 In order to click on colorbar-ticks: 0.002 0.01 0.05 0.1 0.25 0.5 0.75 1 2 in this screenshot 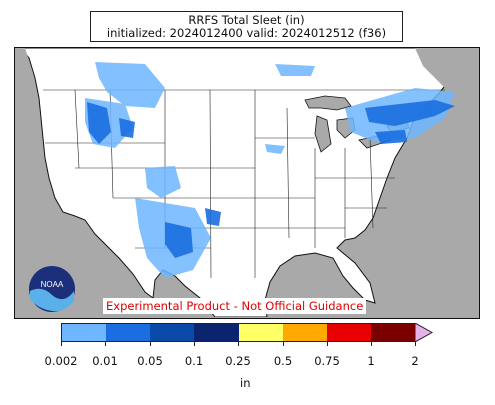, I will do `click(247, 355)`.